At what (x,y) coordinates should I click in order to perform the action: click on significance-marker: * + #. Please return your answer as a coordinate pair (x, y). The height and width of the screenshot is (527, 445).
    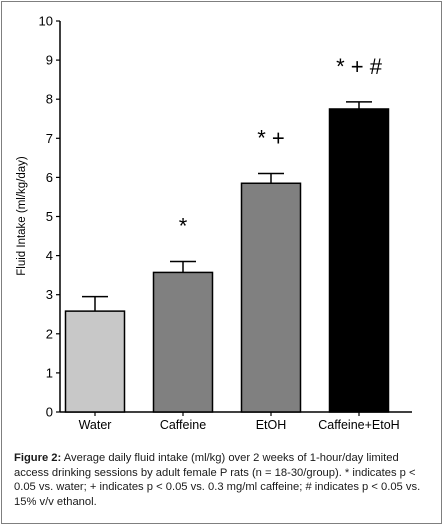
    Looking at the image, I should click on (359, 66).